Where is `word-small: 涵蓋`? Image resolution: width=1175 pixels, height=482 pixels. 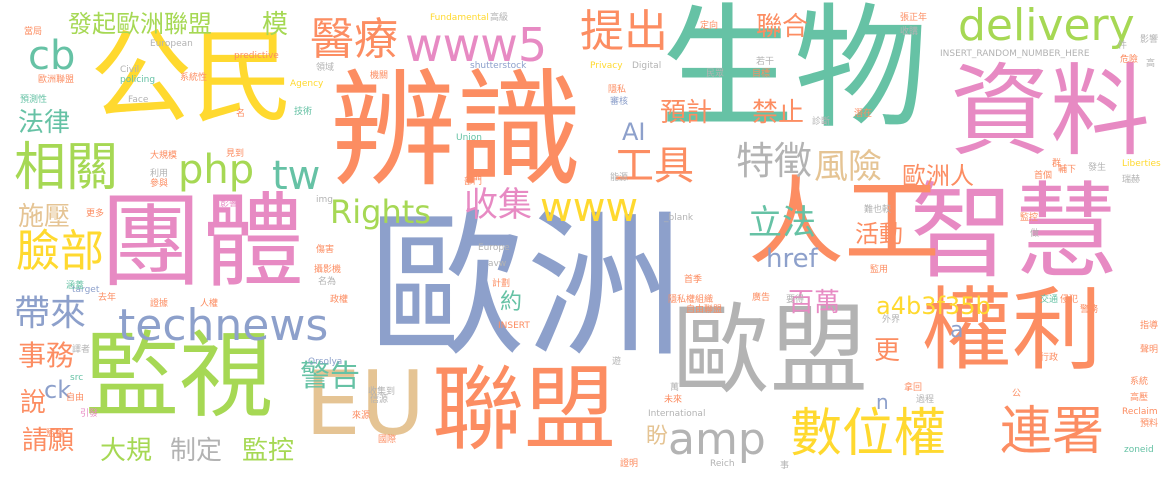 word-small: 涵蓋 is located at coordinates (75, 286).